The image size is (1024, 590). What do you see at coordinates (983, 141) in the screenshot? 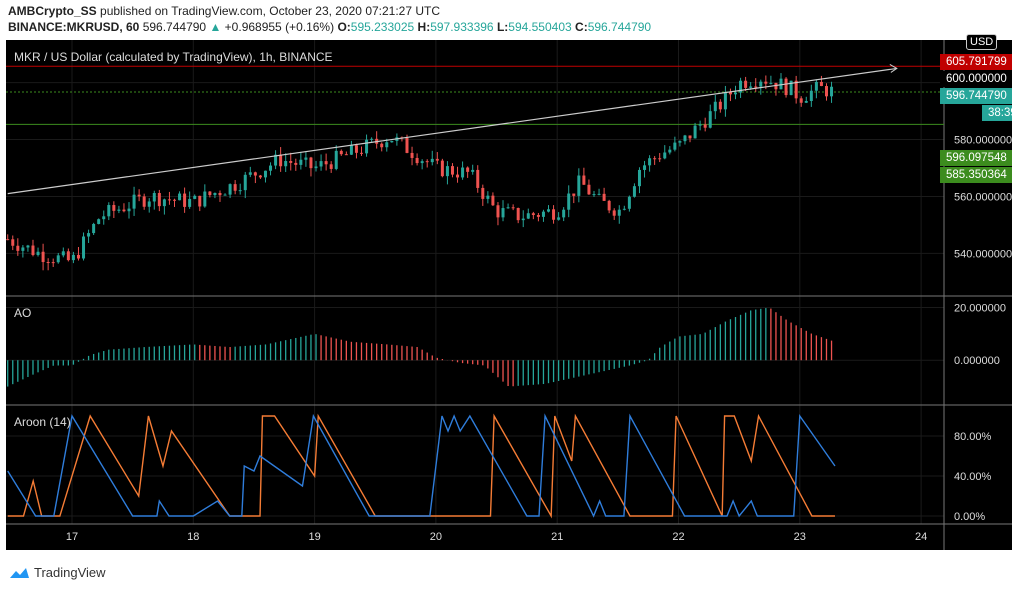
I see `price-tick: 580.000000` at bounding box center [983, 141].